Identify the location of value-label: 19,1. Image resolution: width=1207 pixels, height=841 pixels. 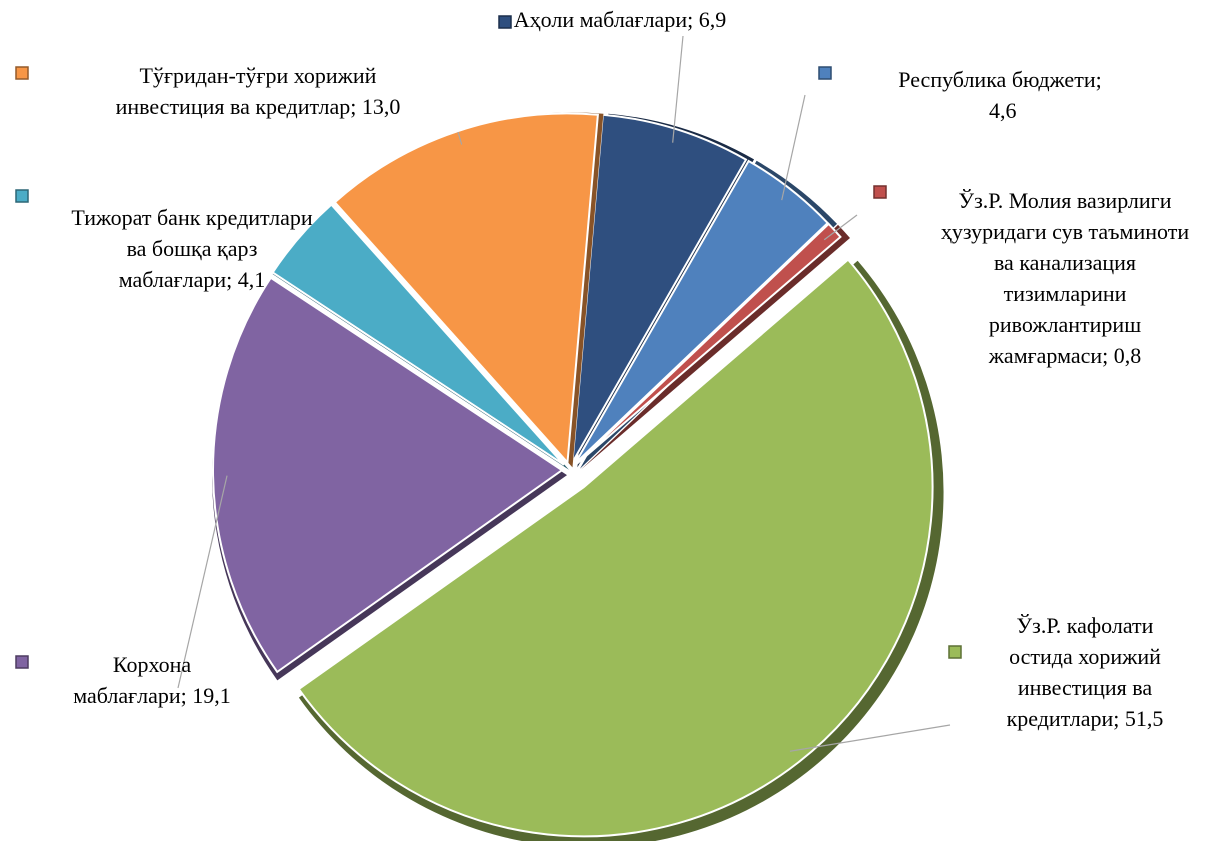
(211, 695).